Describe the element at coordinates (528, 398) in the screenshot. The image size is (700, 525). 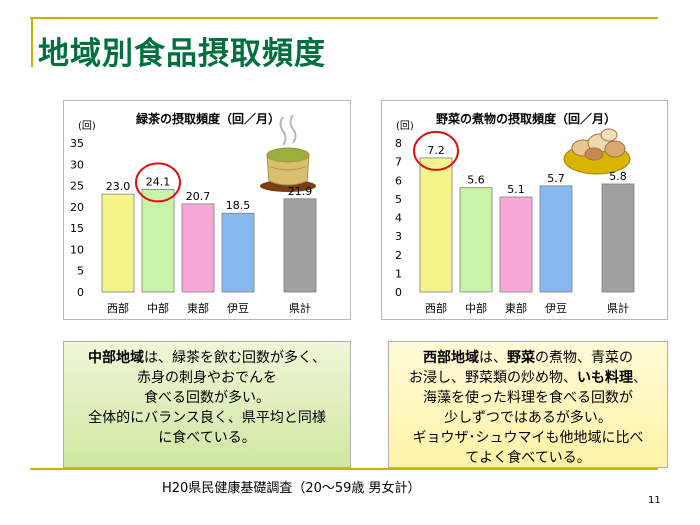
I see `note-line: 海藻を使った料理を食べる回数が` at that location.